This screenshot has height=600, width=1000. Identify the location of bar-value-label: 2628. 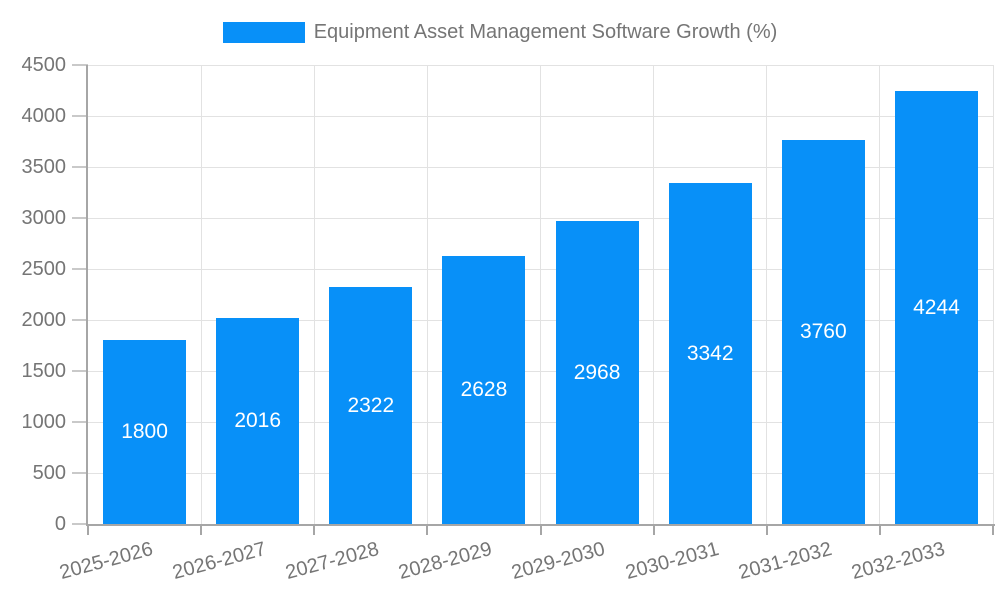
(484, 389).